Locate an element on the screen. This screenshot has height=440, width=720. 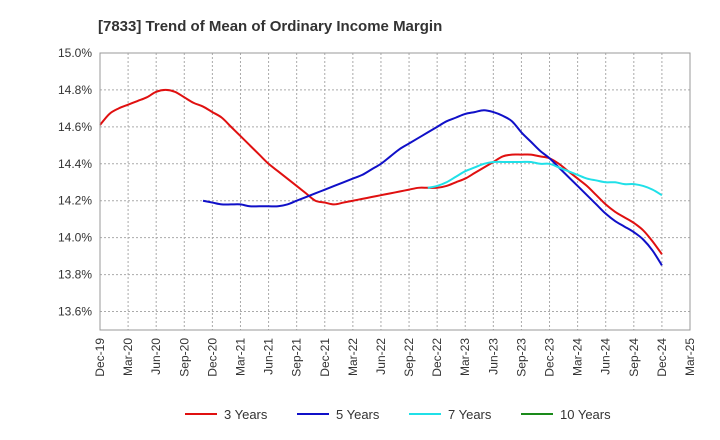
x-tick-label: Mar-22 is located at coordinates (353, 357).